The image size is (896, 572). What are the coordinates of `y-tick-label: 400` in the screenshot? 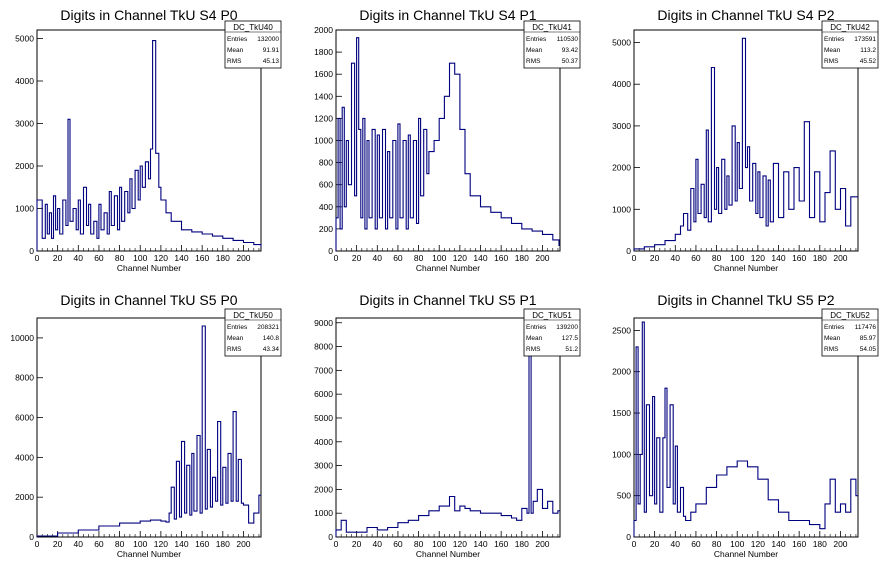 It's located at (326, 207).